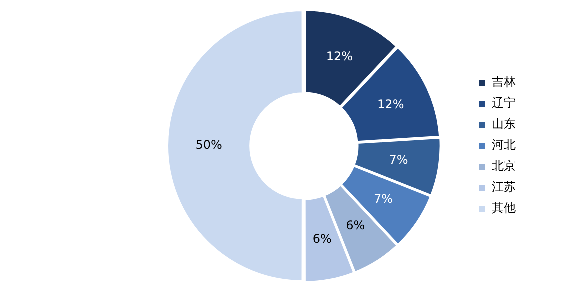 The height and width of the screenshot is (292, 566). Describe the element at coordinates (504, 187) in the screenshot. I see `legend-label: 江苏` at that location.